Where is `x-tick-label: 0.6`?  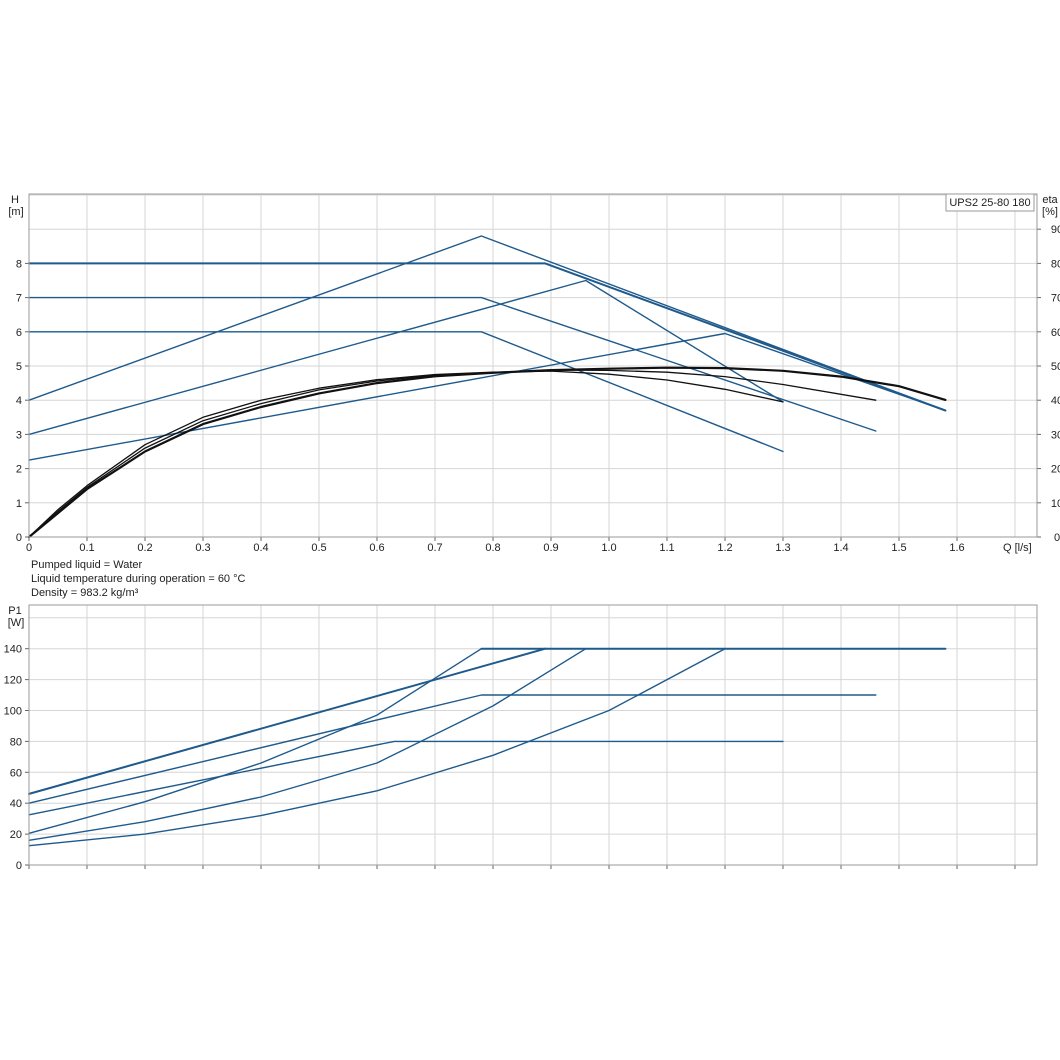
x-tick-label: 0.6 is located at coordinates (376, 548).